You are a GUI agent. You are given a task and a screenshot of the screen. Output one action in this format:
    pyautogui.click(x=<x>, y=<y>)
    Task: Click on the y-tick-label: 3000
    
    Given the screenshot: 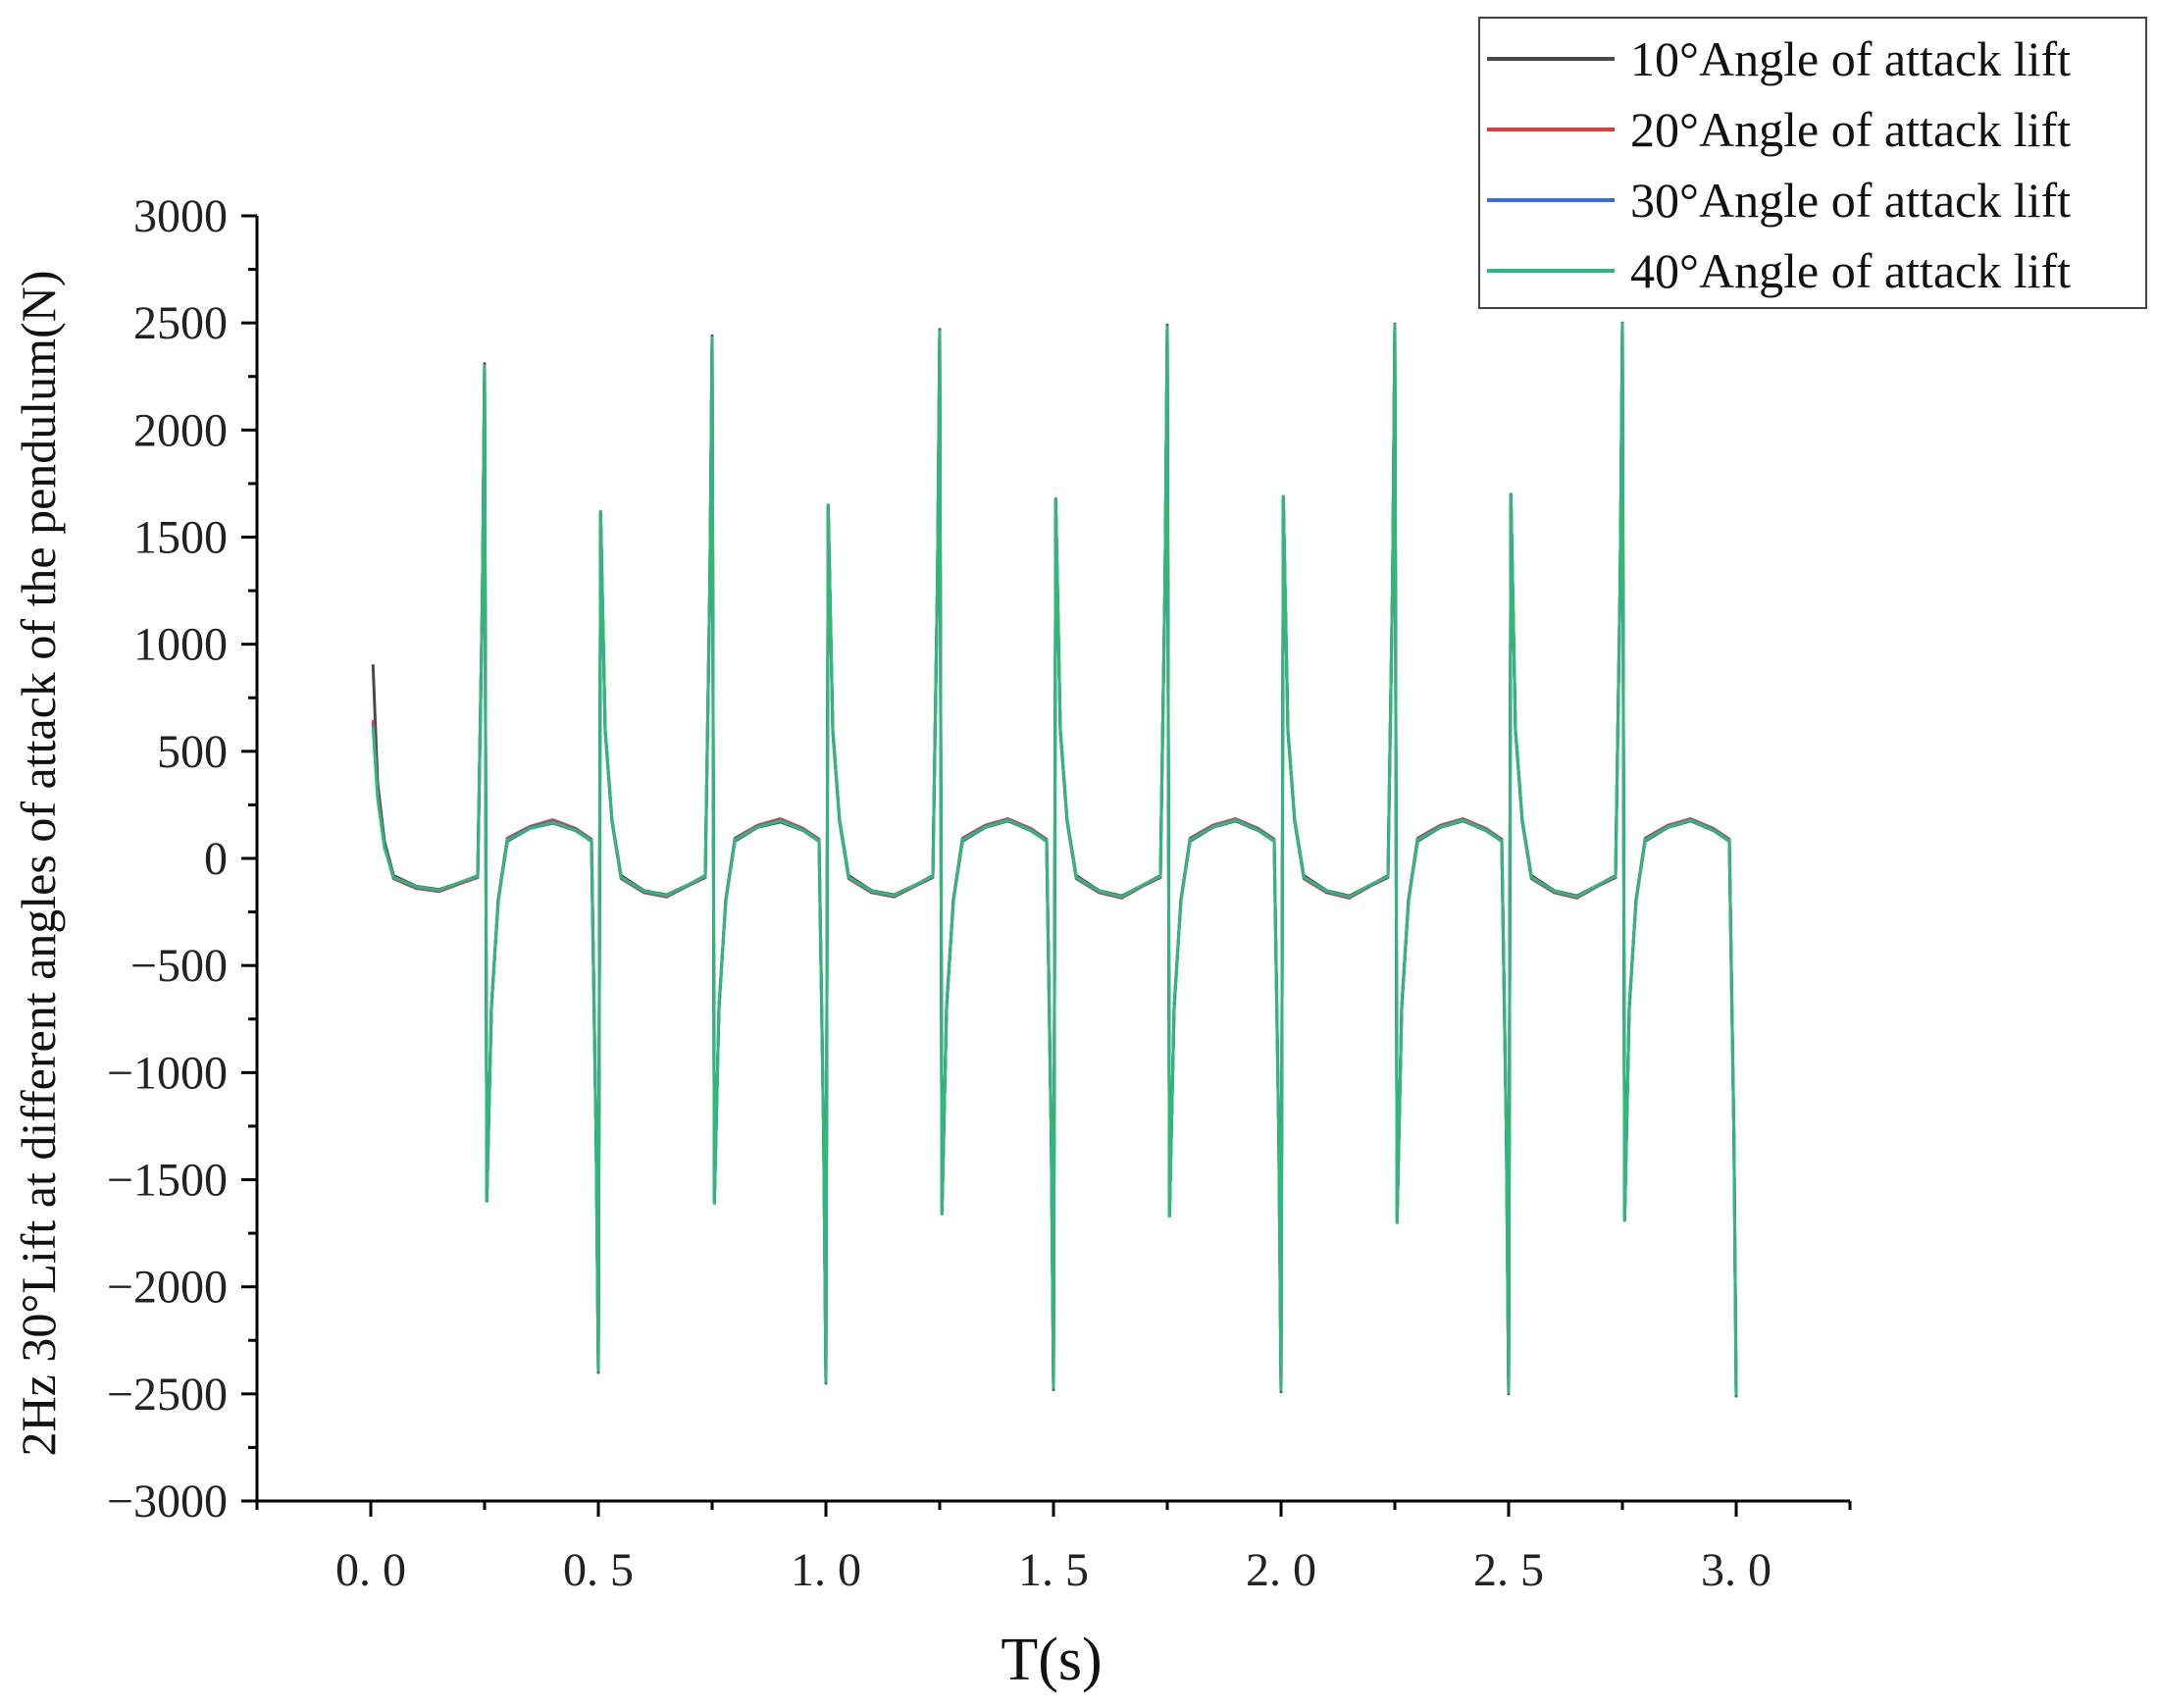 What is the action you would take?
    pyautogui.click(x=181, y=216)
    